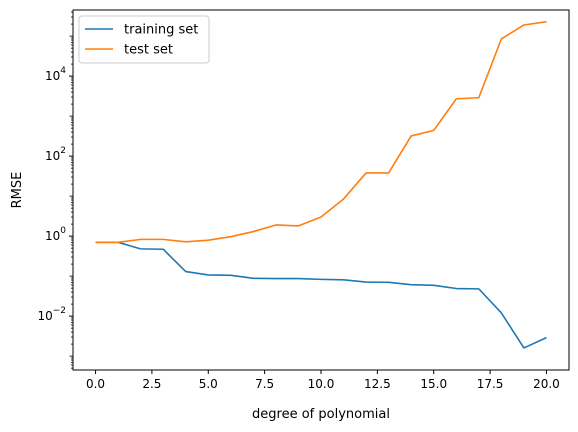 This screenshot has height=432, width=578. What do you see at coordinates (161, 30) in the screenshot?
I see `legend-label: training set` at bounding box center [161, 30].